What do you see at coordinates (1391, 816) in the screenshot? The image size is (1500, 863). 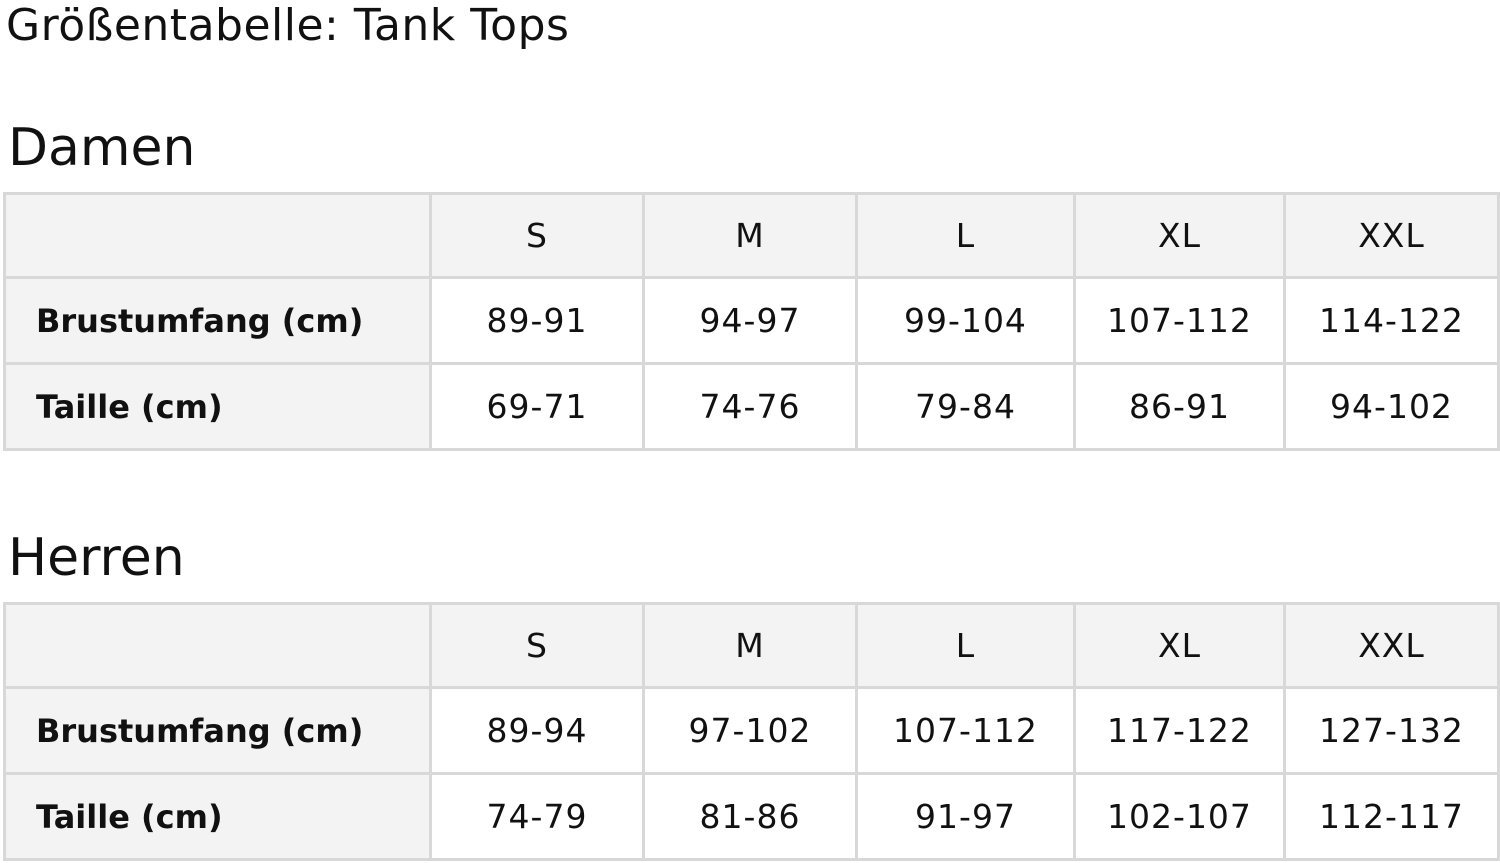 I see `measurement-cell: 112-117` at bounding box center [1391, 816].